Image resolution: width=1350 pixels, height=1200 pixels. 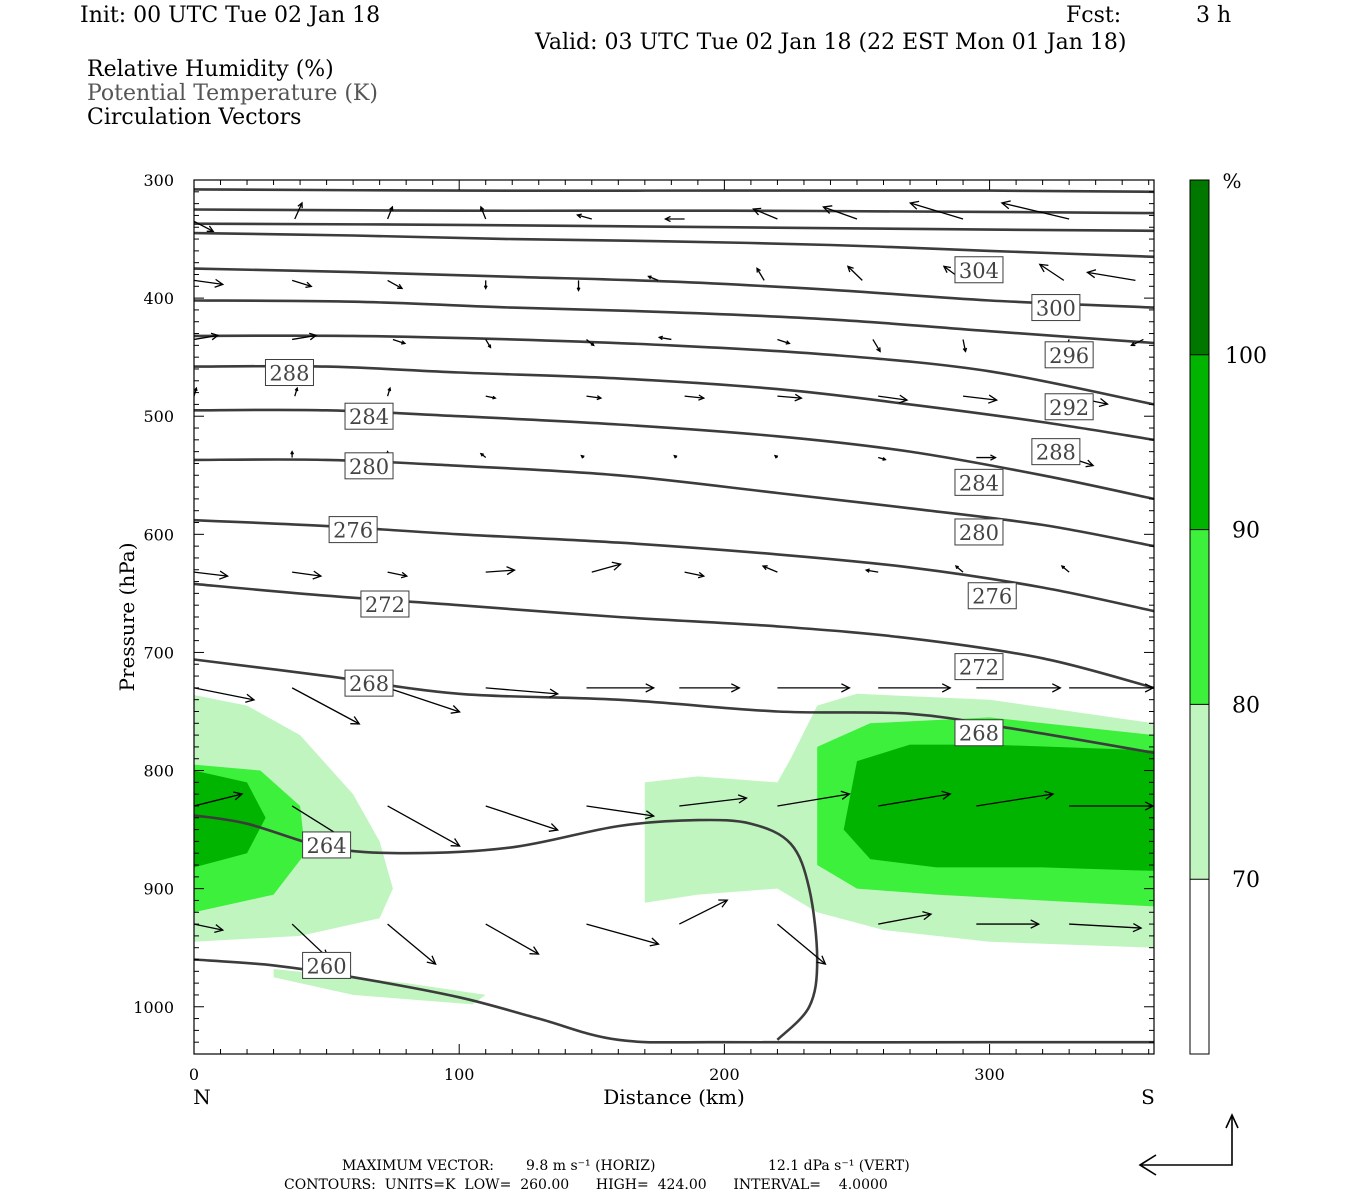 What do you see at coordinates (724, 1074) in the screenshot?
I see `x-tick-label-200: 200` at bounding box center [724, 1074].